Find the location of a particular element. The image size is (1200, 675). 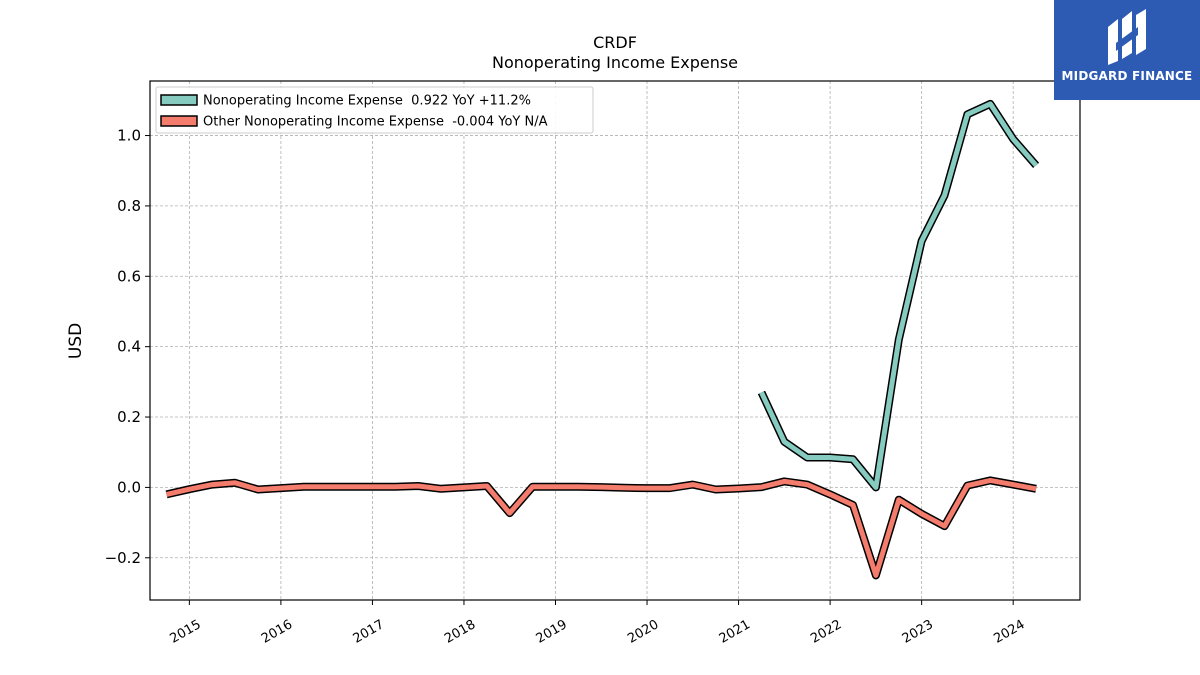

series-line-other-nonoperating-outline is located at coordinates (601, 528).